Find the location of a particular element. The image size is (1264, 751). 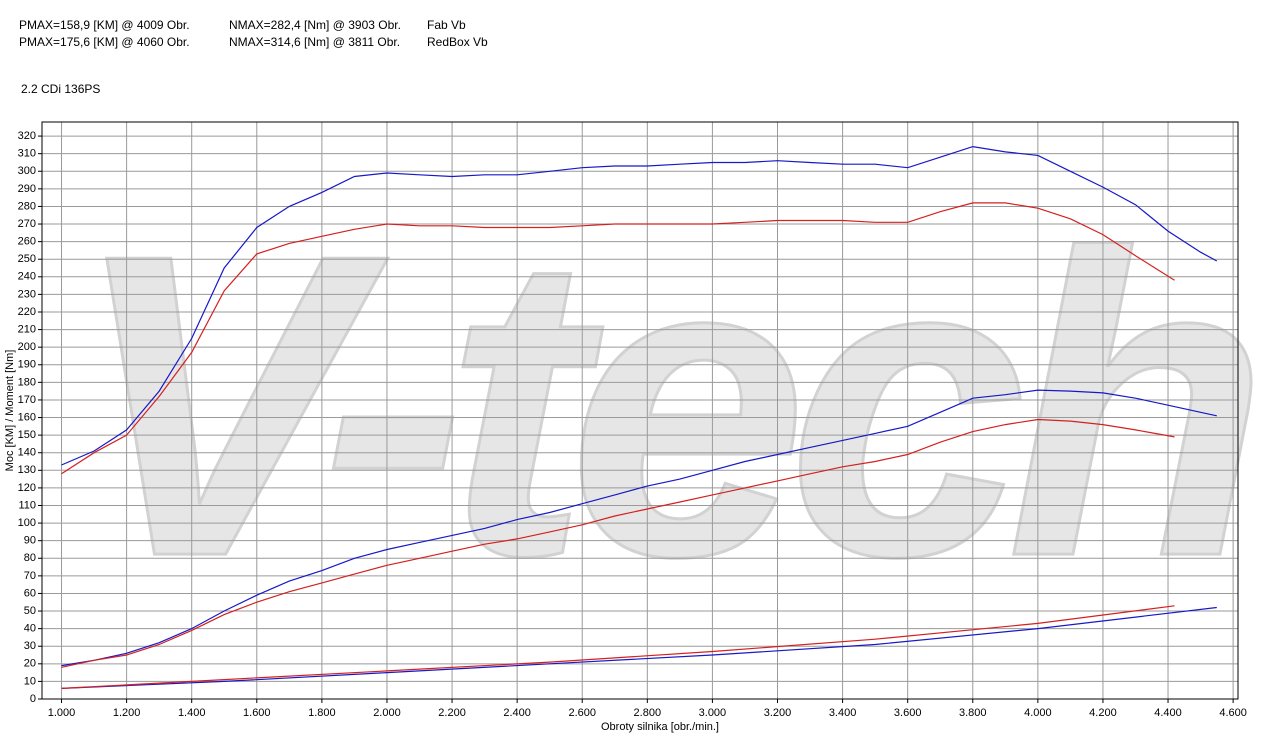

x-tick-label: 3.200 is located at coordinates (778, 713).